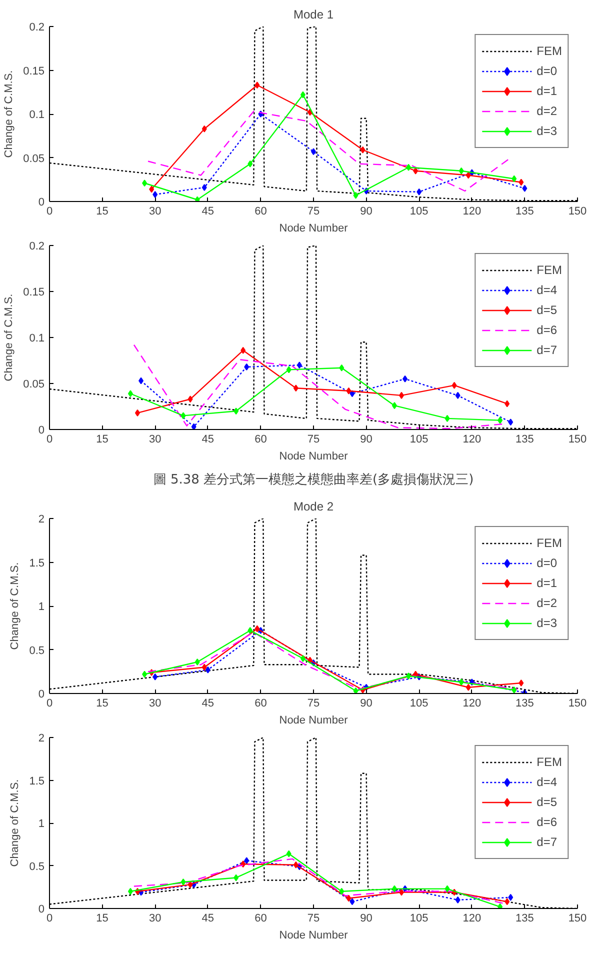 This screenshot has width=607, height=976. I want to click on chart-title: Mode 1, so click(313, 15).